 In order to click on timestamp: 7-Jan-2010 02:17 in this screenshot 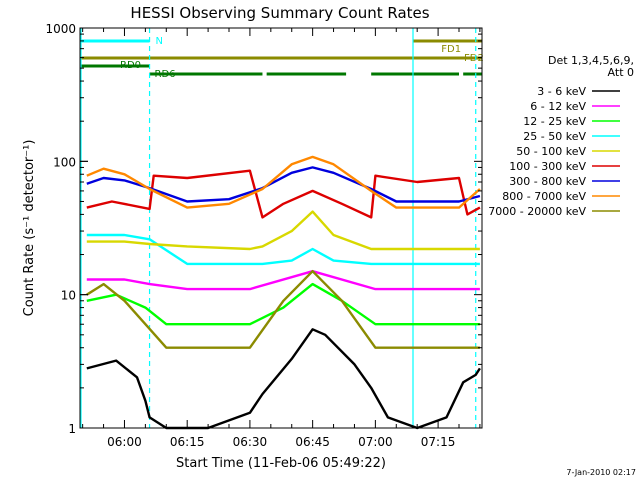, I will do `click(601, 472)`.